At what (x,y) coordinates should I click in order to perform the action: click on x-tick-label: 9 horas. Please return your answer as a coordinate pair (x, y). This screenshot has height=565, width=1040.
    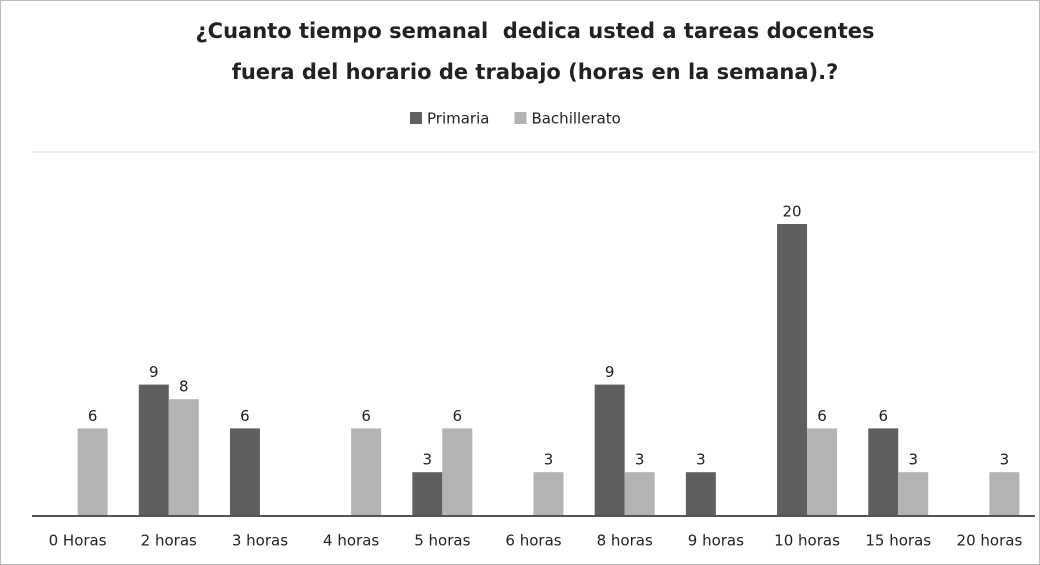
    Looking at the image, I should click on (716, 541).